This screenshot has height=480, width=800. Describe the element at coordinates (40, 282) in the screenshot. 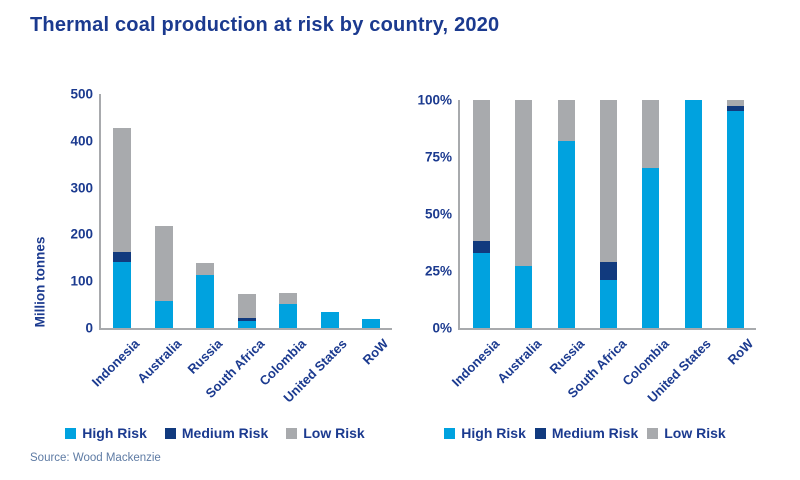

I see `y-axis-title: Million tonnes` at that location.